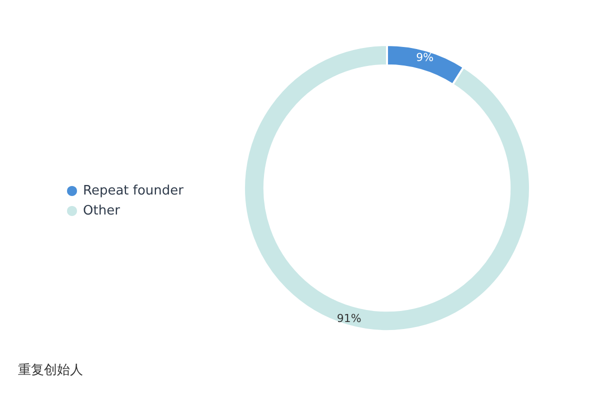 The width and height of the screenshot is (600, 402). I want to click on legend-label: Repeat founder, so click(133, 191).